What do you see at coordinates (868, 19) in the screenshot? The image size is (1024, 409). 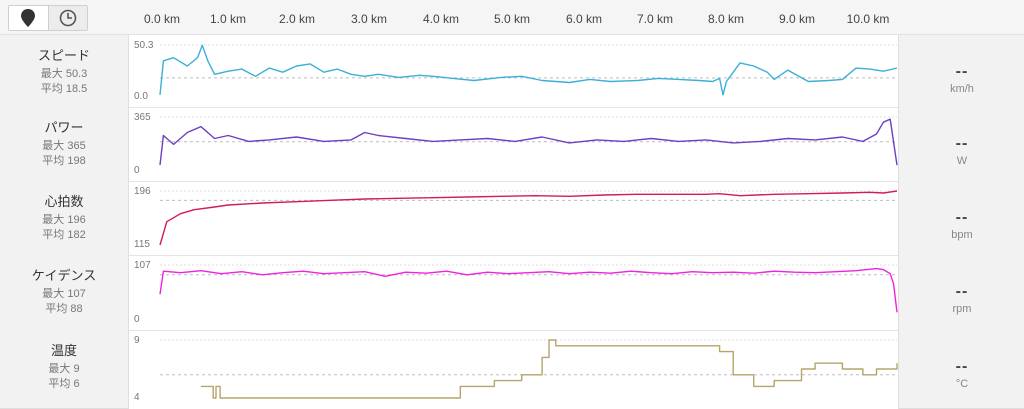 I see `distance-tick-label: 10.0 km` at bounding box center [868, 19].